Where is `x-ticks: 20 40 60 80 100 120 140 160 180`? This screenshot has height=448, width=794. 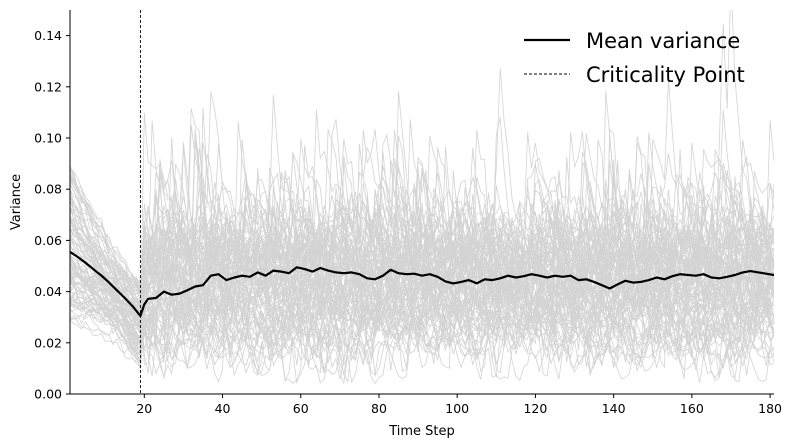 x-ticks: 20 40 60 80 100 120 140 160 180 is located at coordinates (459, 405).